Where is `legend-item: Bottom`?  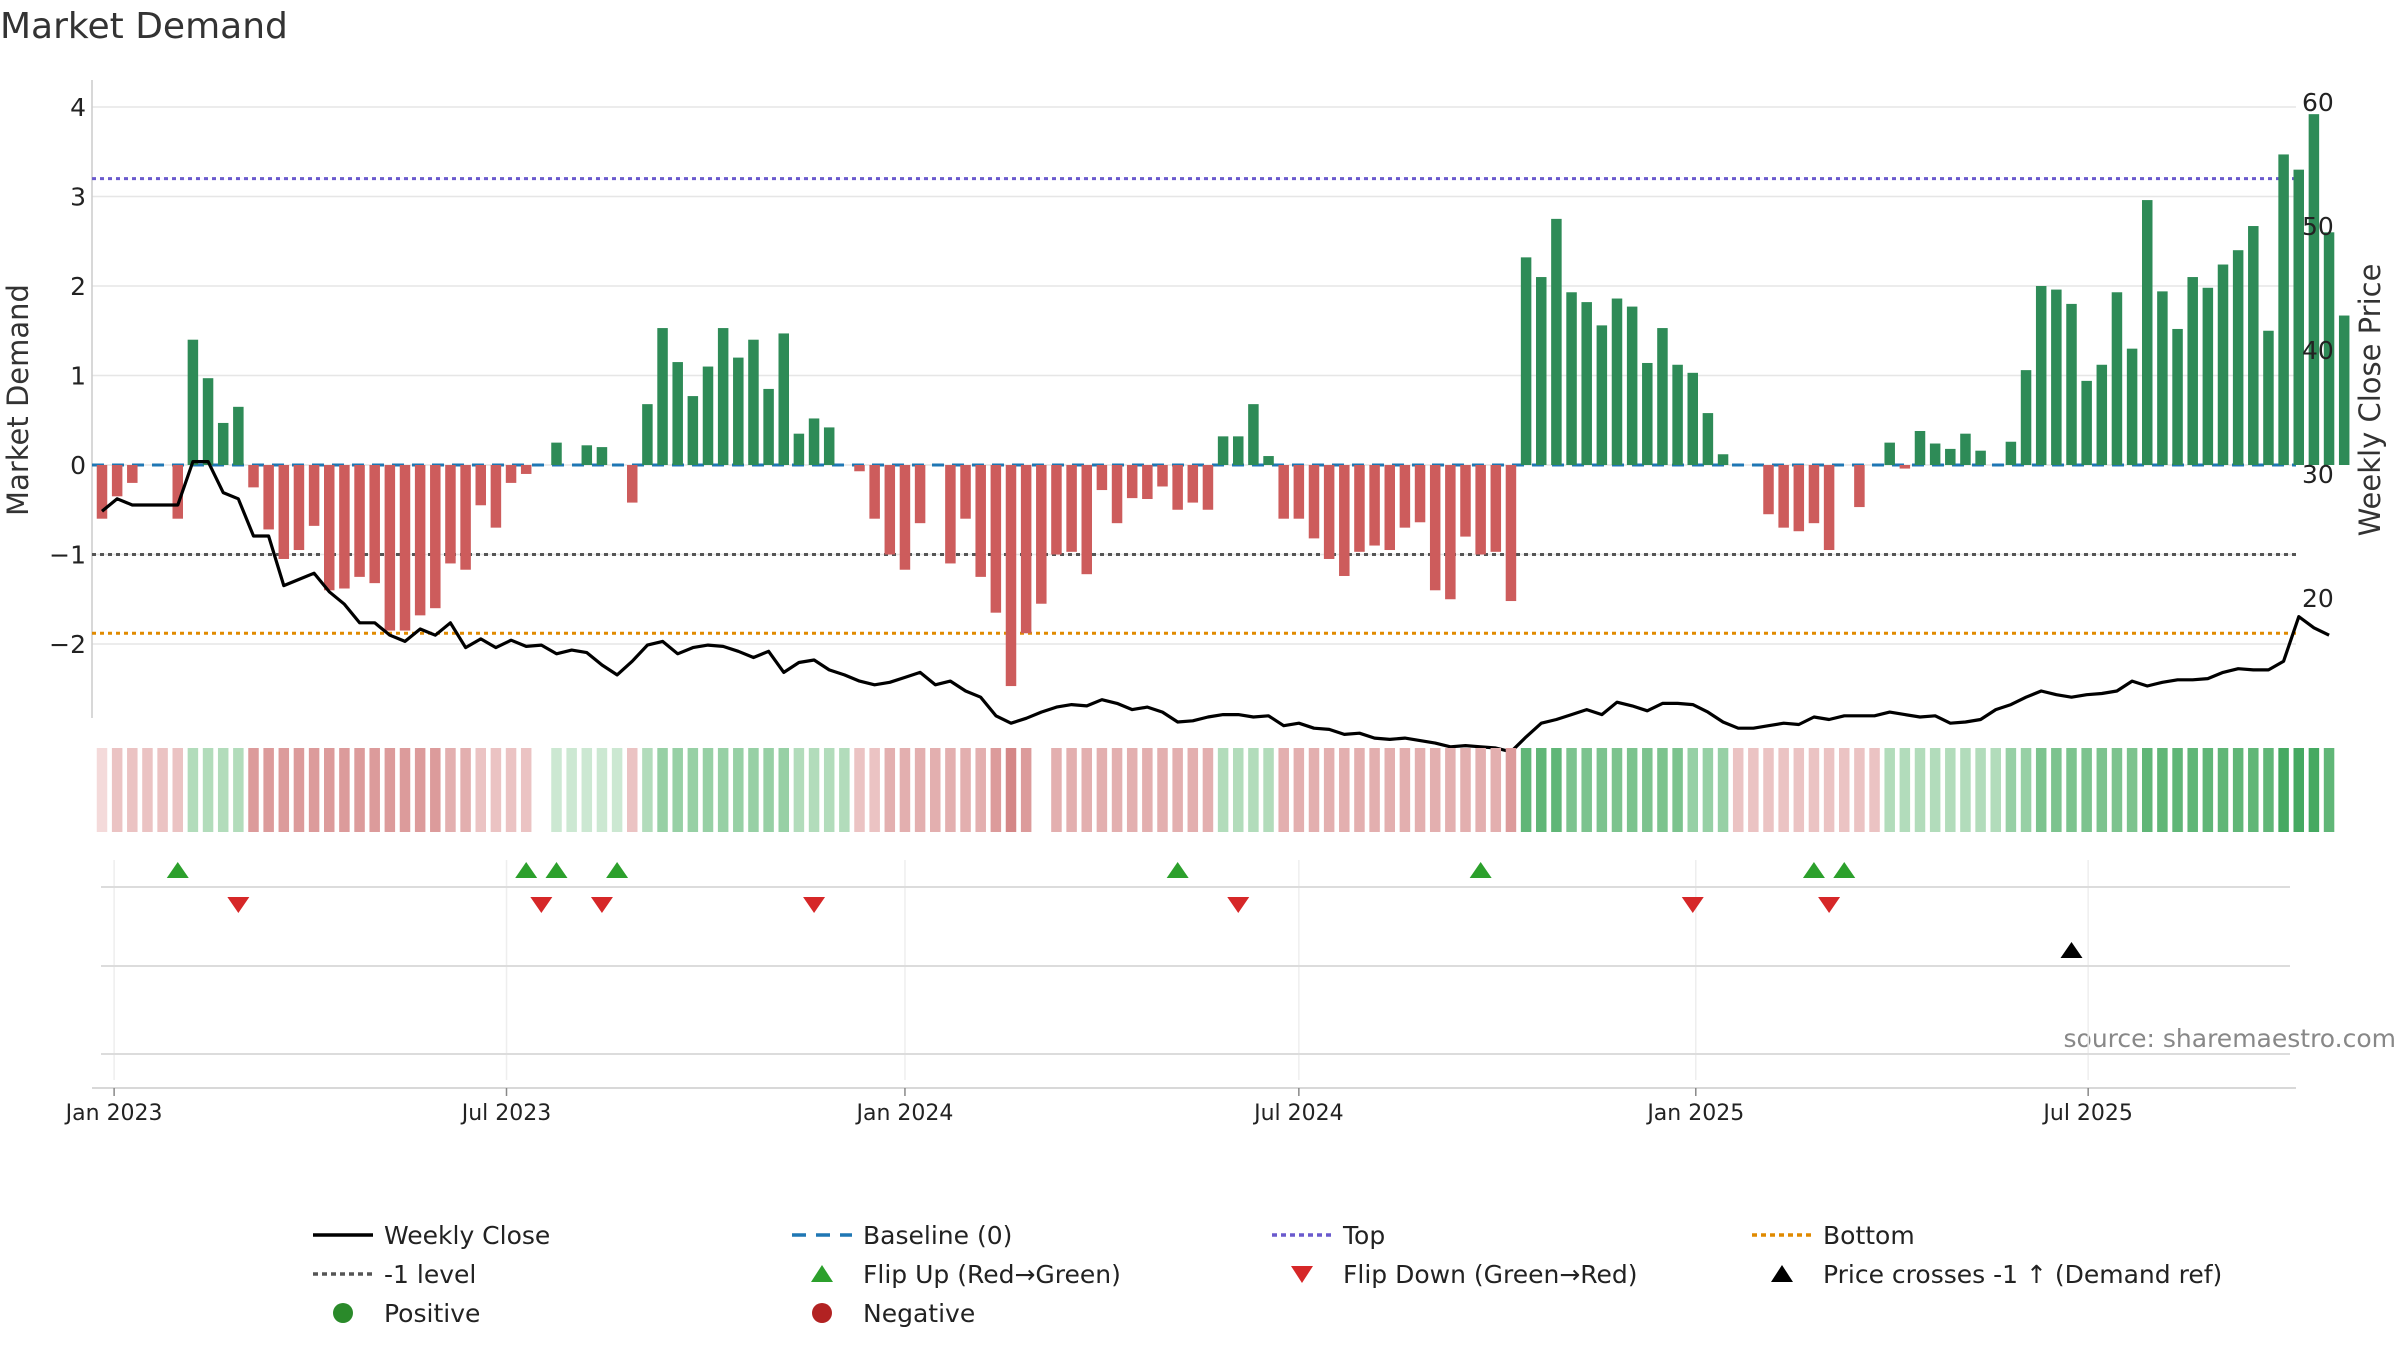
legend-item: Bottom is located at coordinates (1833, 1235).